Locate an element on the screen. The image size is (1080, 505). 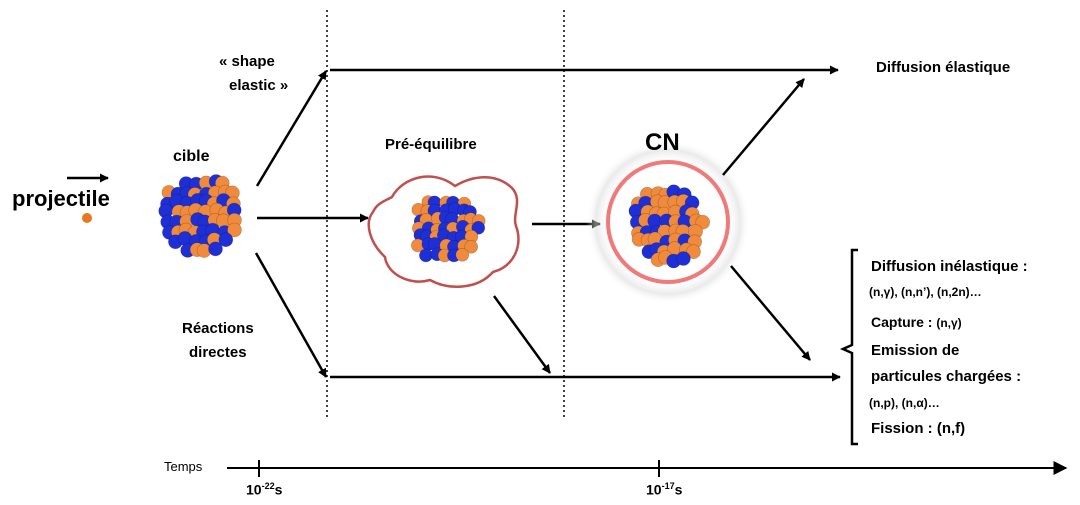
tick2-unit: s is located at coordinates (679, 490).